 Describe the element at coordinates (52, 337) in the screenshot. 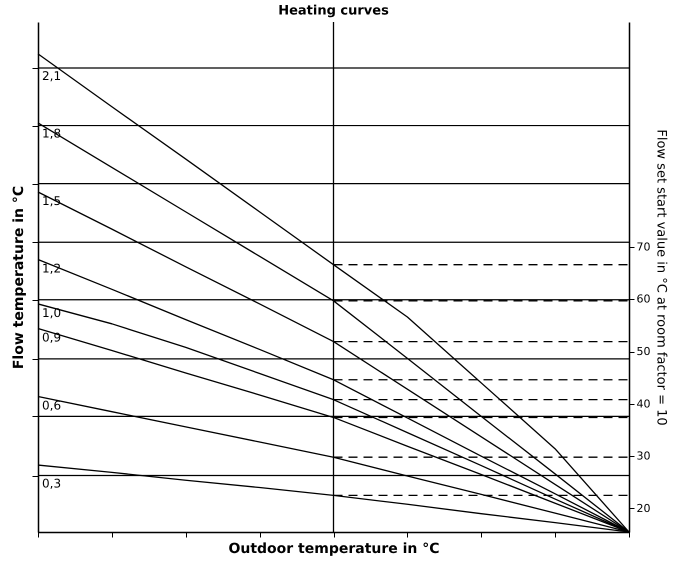

I see `series-label: 0,9` at that location.